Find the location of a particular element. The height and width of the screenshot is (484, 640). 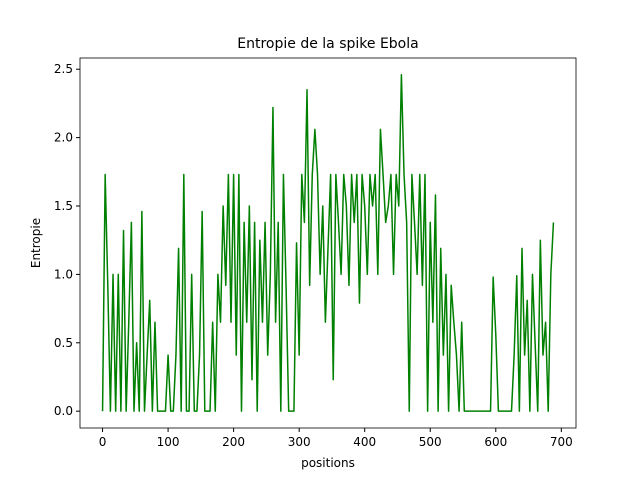

x-axis-label: positions is located at coordinates (328, 463).